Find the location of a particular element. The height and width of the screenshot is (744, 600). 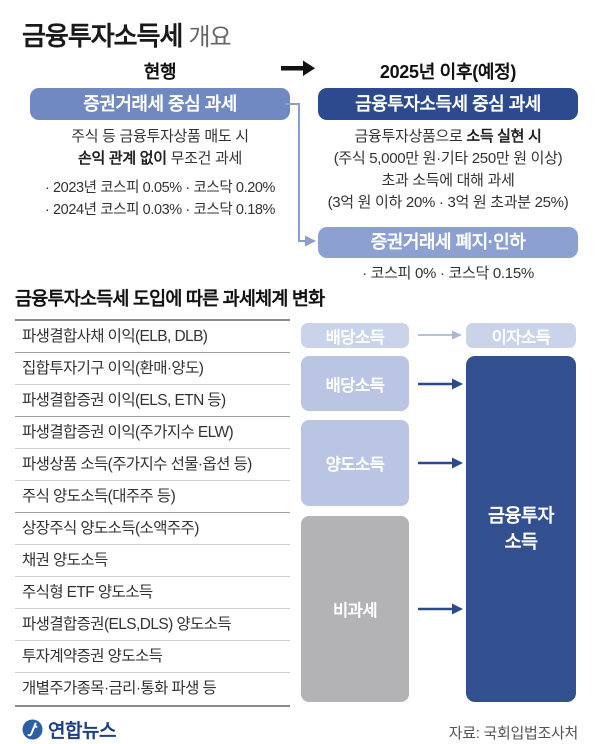

page-title-main: 금융투자소득세 is located at coordinates (102, 36).